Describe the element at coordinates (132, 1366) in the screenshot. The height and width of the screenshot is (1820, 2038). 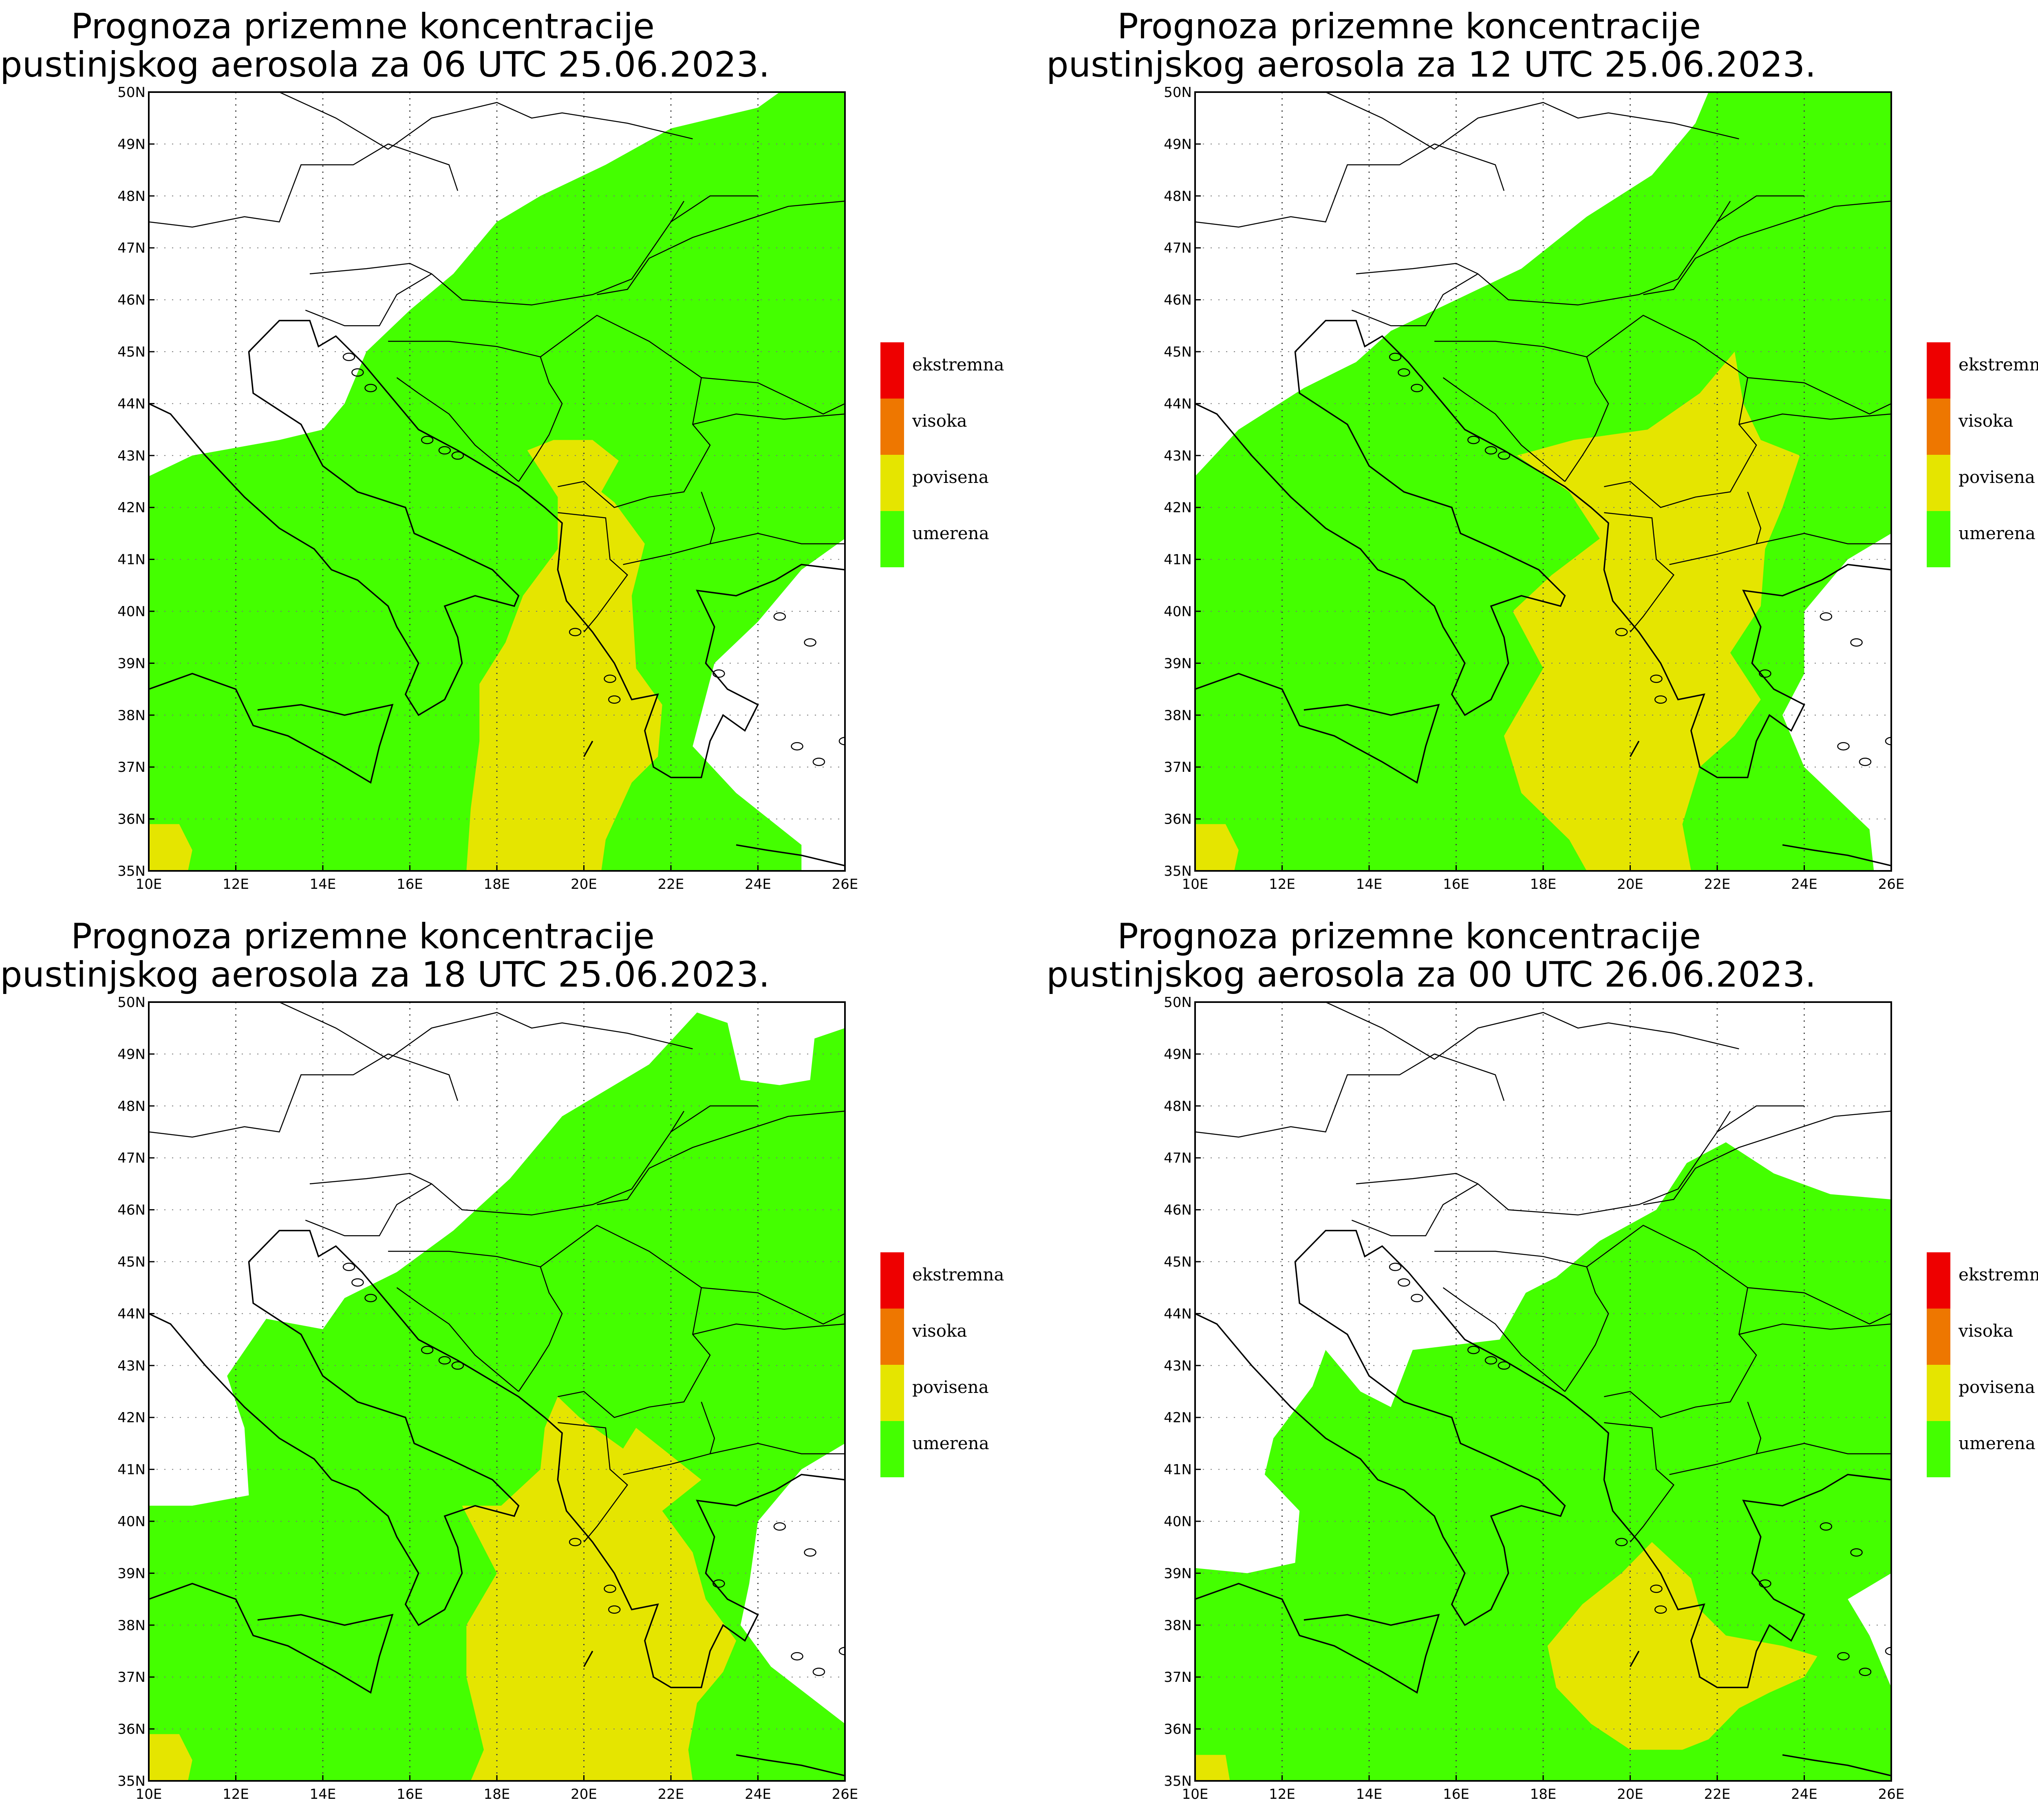
I see `lat-tick-label: 43N` at that location.